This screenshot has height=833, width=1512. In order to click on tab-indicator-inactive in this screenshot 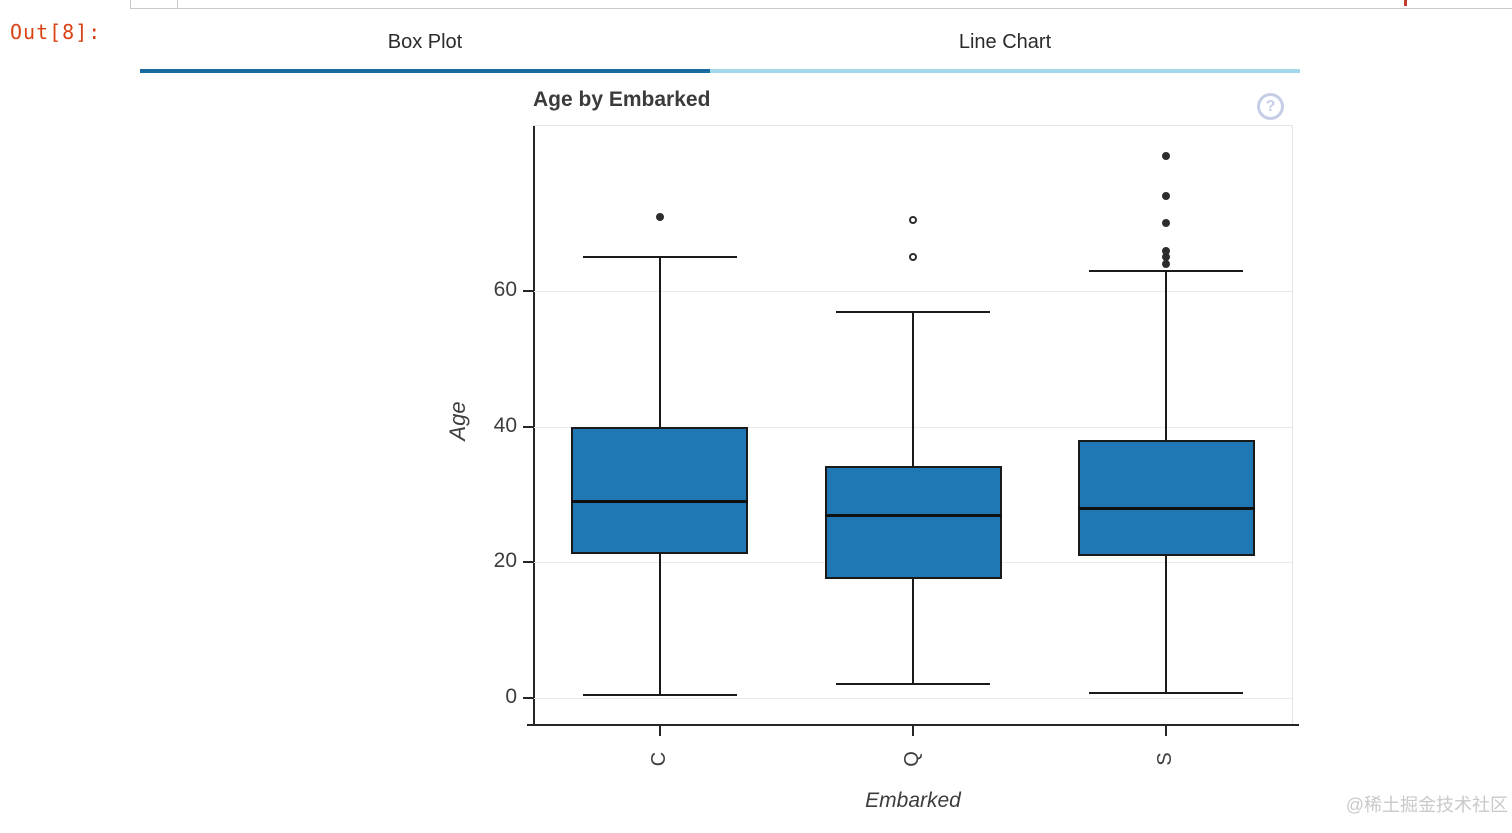, I will do `click(1005, 71)`.